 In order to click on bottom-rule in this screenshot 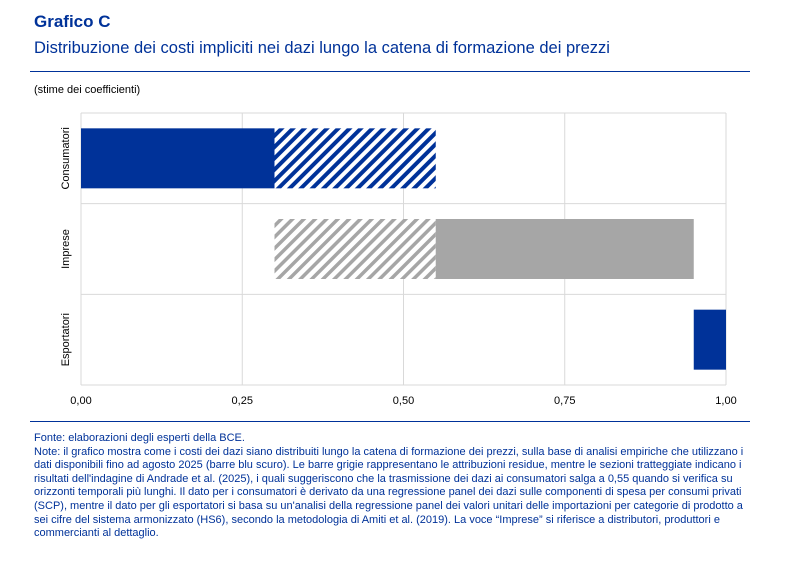, I will do `click(390, 421)`.